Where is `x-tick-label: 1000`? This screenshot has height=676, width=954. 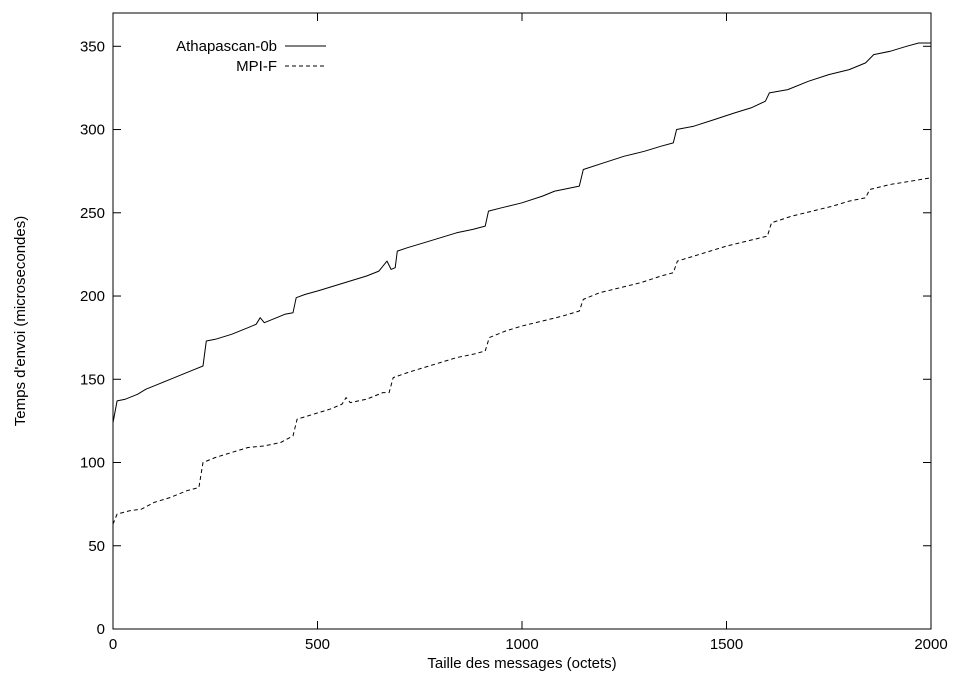 x-tick-label: 1000 is located at coordinates (521, 644).